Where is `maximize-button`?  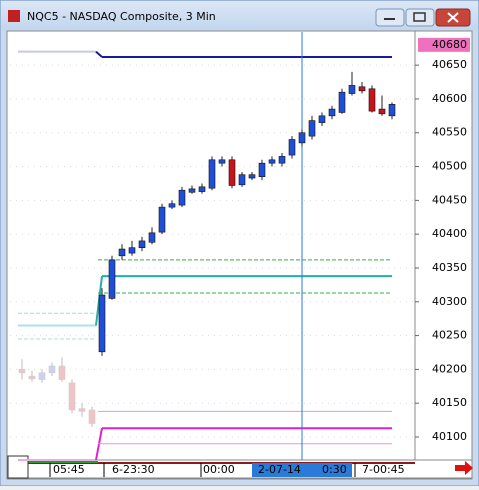
maximize-button is located at coordinates (420, 17).